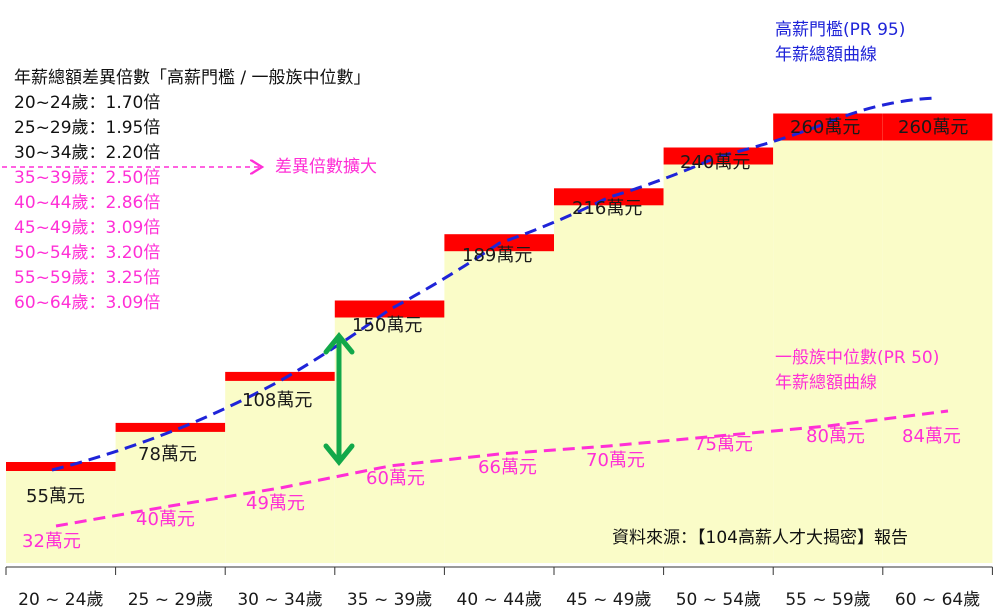 This screenshot has width=1003, height=615. Describe the element at coordinates (497, 255) in the screenshot. I see `high-value-label-5: 189萬元` at that location.